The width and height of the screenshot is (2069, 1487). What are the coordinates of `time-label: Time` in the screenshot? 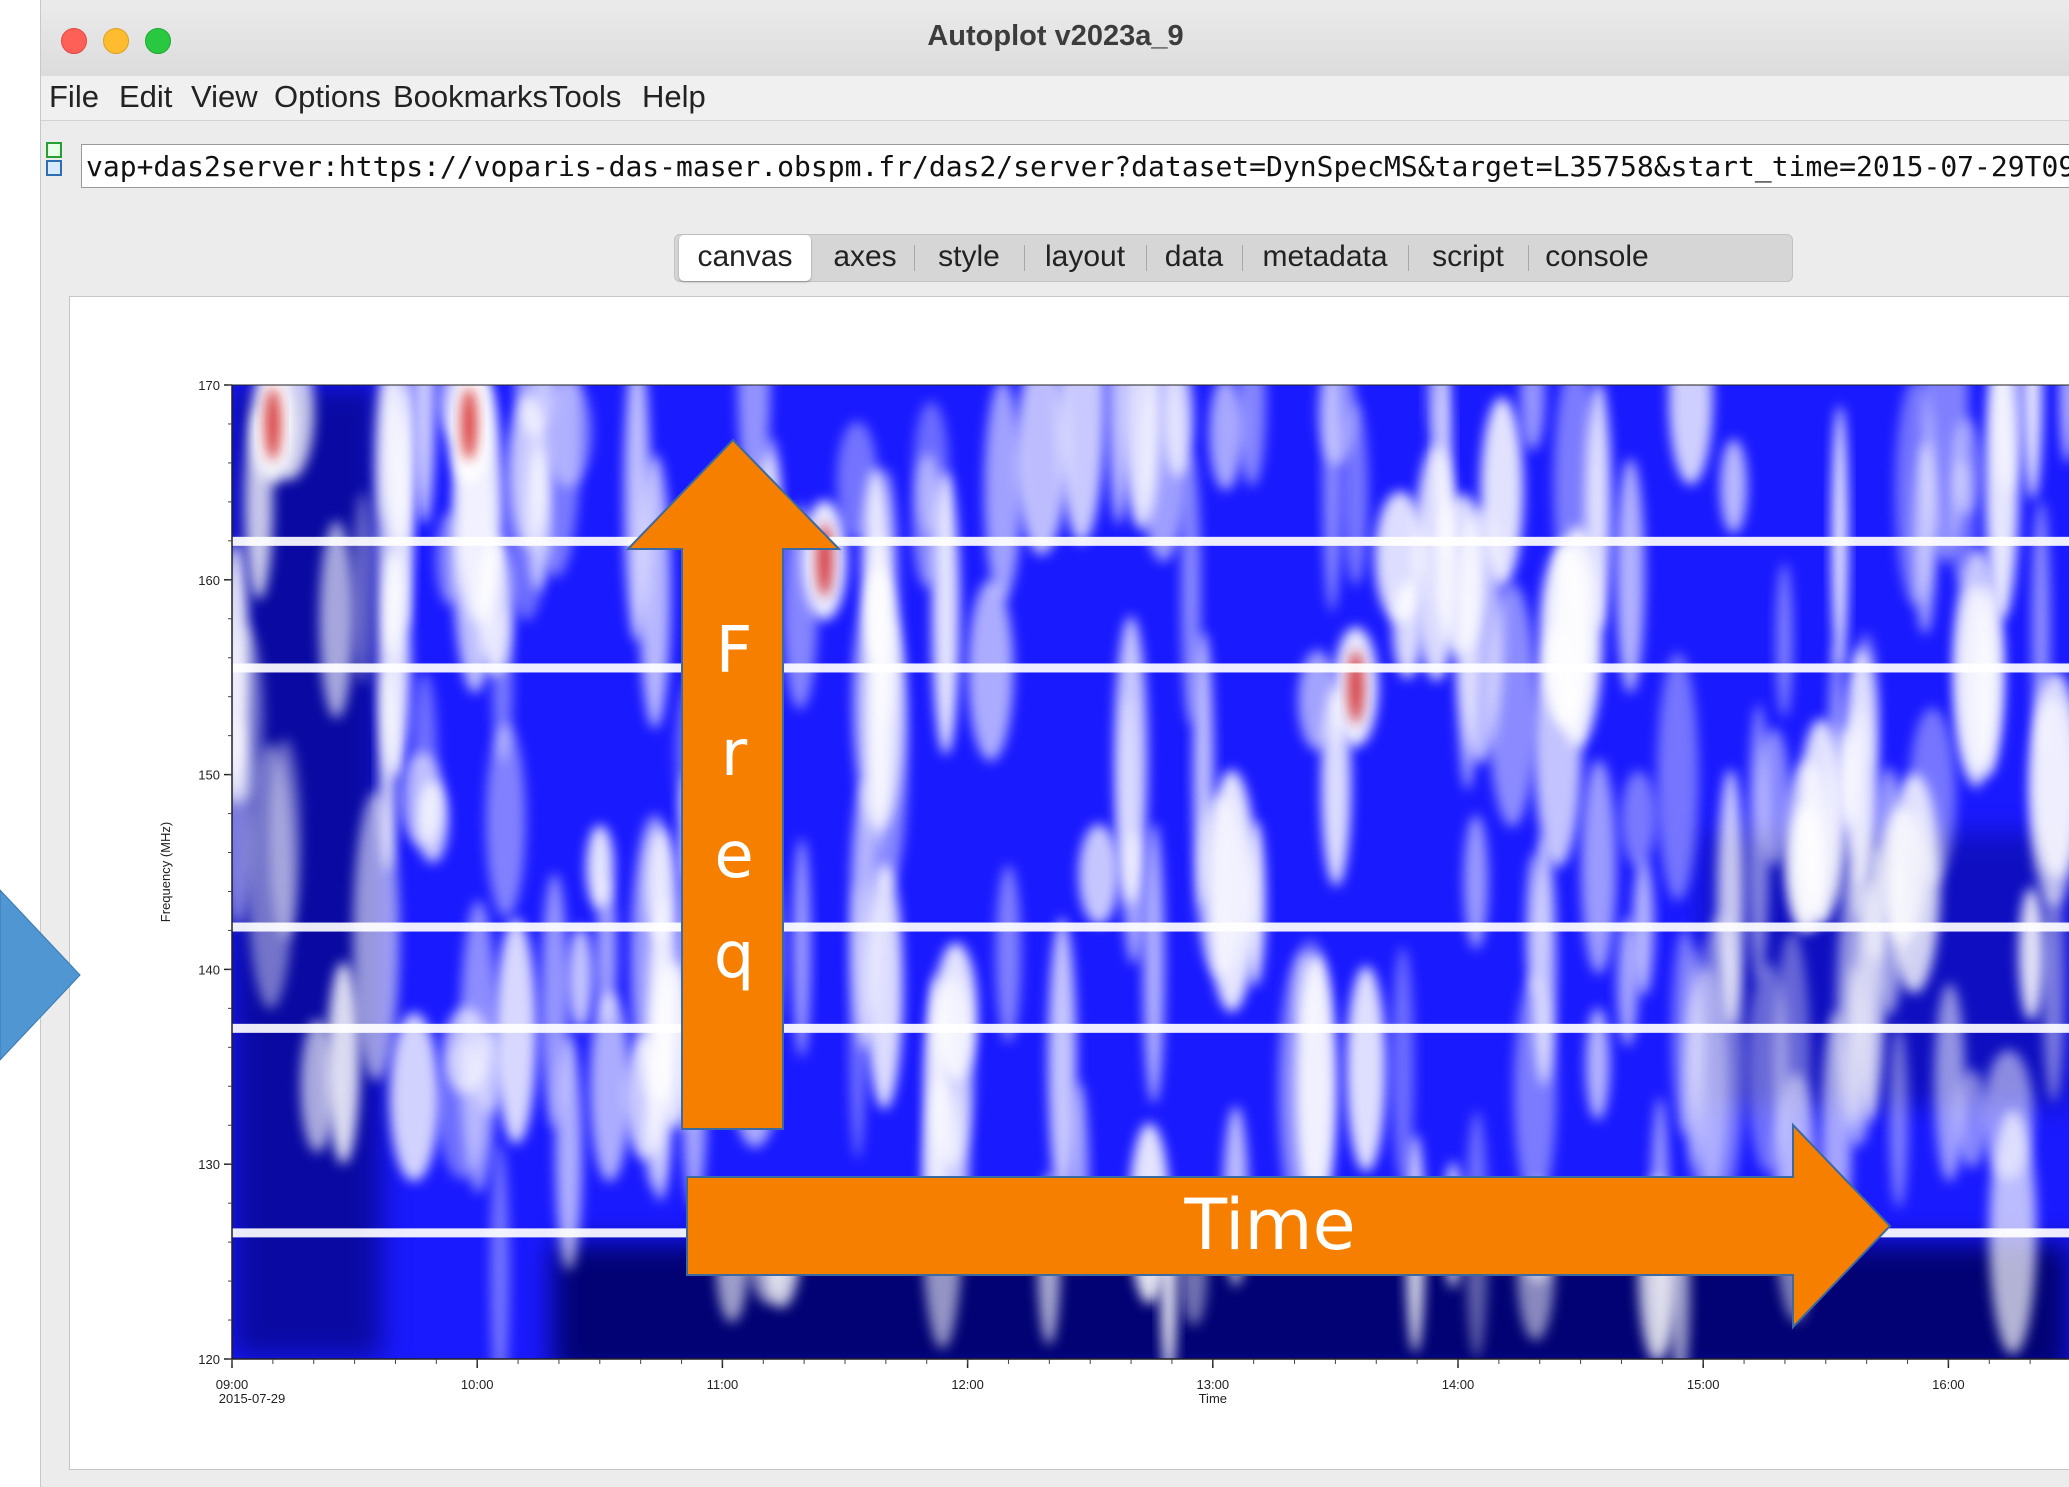 It's located at (1269, 1225).